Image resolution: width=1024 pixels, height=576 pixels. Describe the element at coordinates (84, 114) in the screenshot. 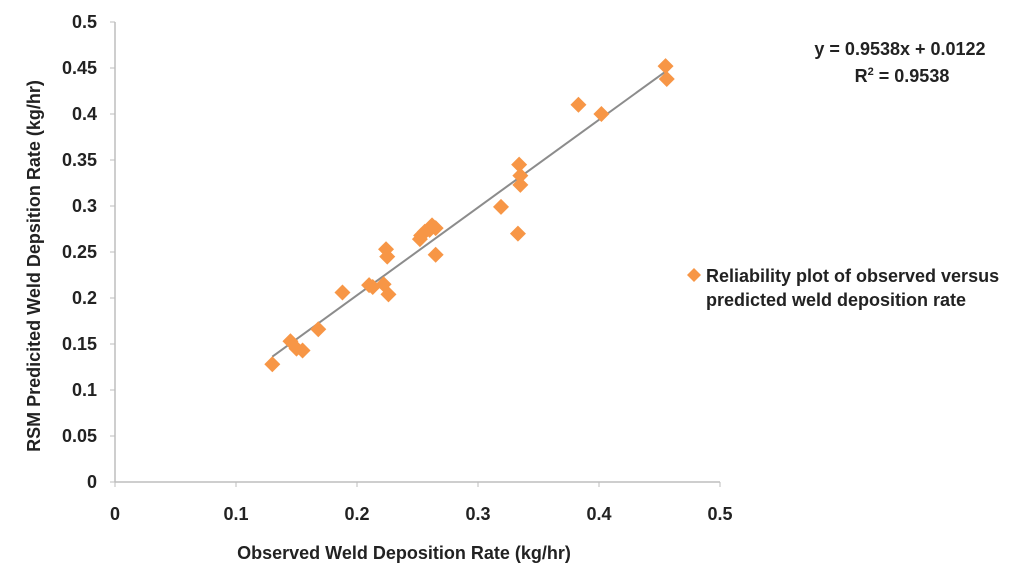

I see `y-tick-label: 0.4` at that location.